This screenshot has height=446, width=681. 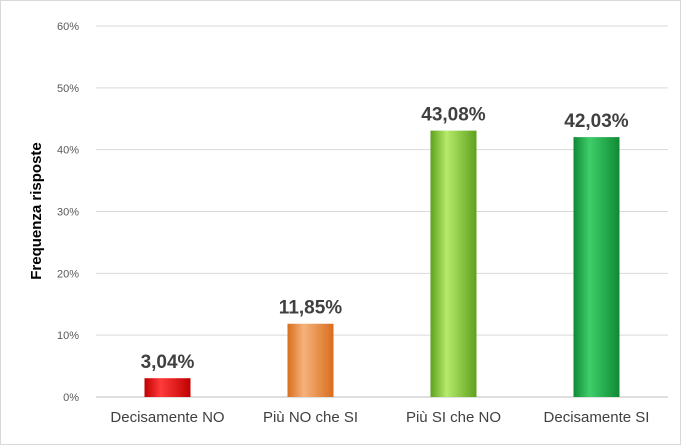 What do you see at coordinates (310, 308) in the screenshot?
I see `data-label-2: 11,85%` at bounding box center [310, 308].